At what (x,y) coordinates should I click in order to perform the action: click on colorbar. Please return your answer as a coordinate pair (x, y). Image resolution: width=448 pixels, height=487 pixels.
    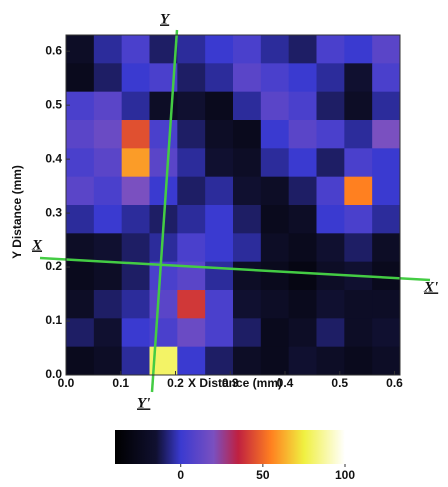
    Looking at the image, I should click on (230, 447).